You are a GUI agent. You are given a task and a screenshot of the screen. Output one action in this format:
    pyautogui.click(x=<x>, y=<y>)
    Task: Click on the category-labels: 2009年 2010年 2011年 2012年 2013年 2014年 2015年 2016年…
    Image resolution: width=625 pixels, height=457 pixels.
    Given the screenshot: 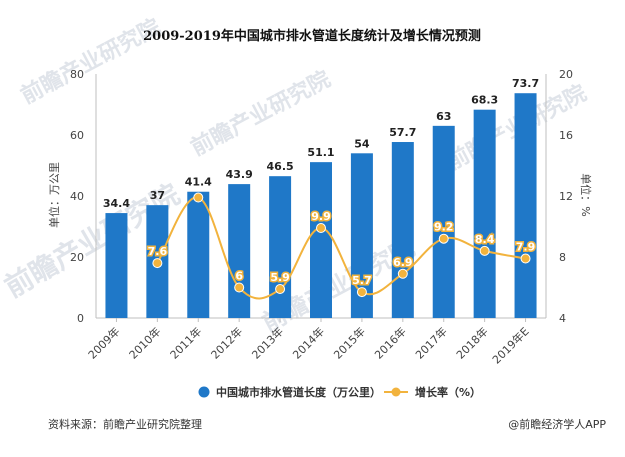 What is the action you would take?
    pyautogui.click(x=308, y=342)
    